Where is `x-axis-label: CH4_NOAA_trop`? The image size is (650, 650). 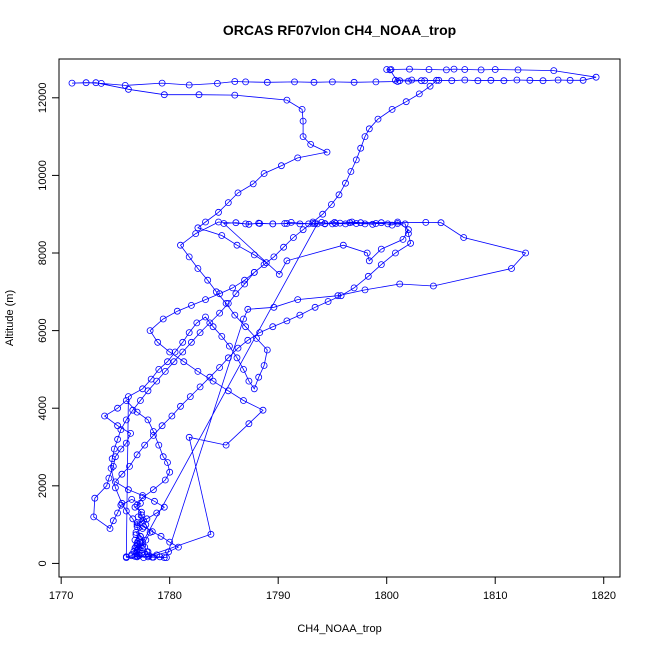
x-axis-label: CH4_NOAA_trop is located at coordinates (339, 629).